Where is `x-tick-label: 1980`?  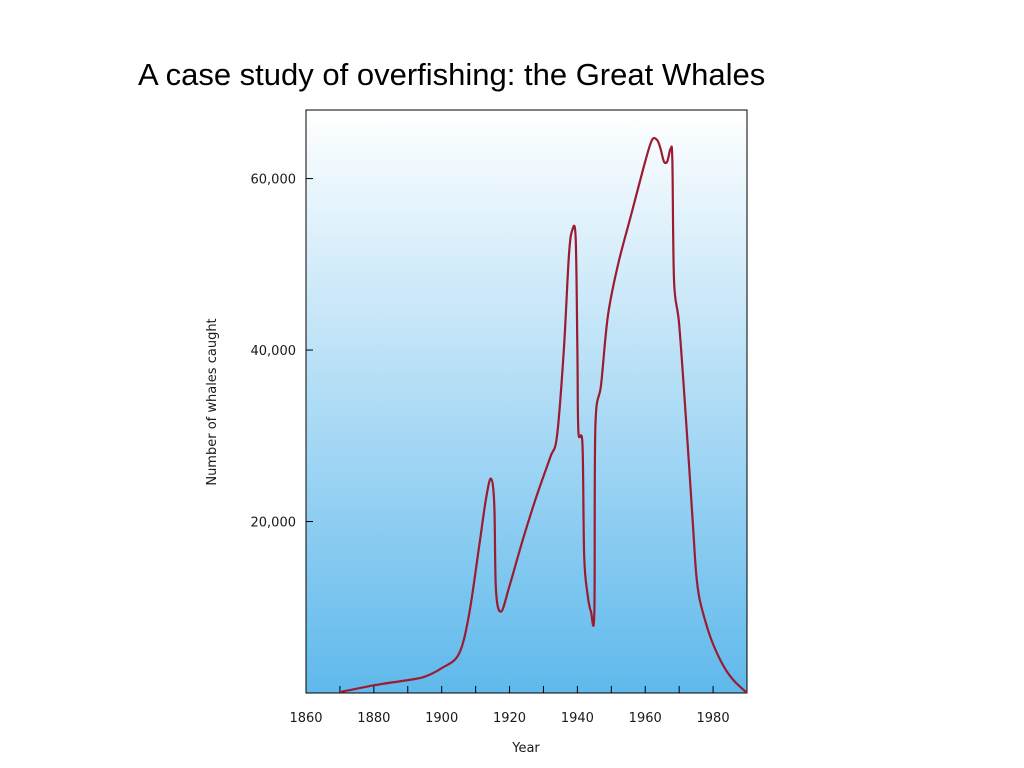 x-tick-label: 1980 is located at coordinates (713, 718).